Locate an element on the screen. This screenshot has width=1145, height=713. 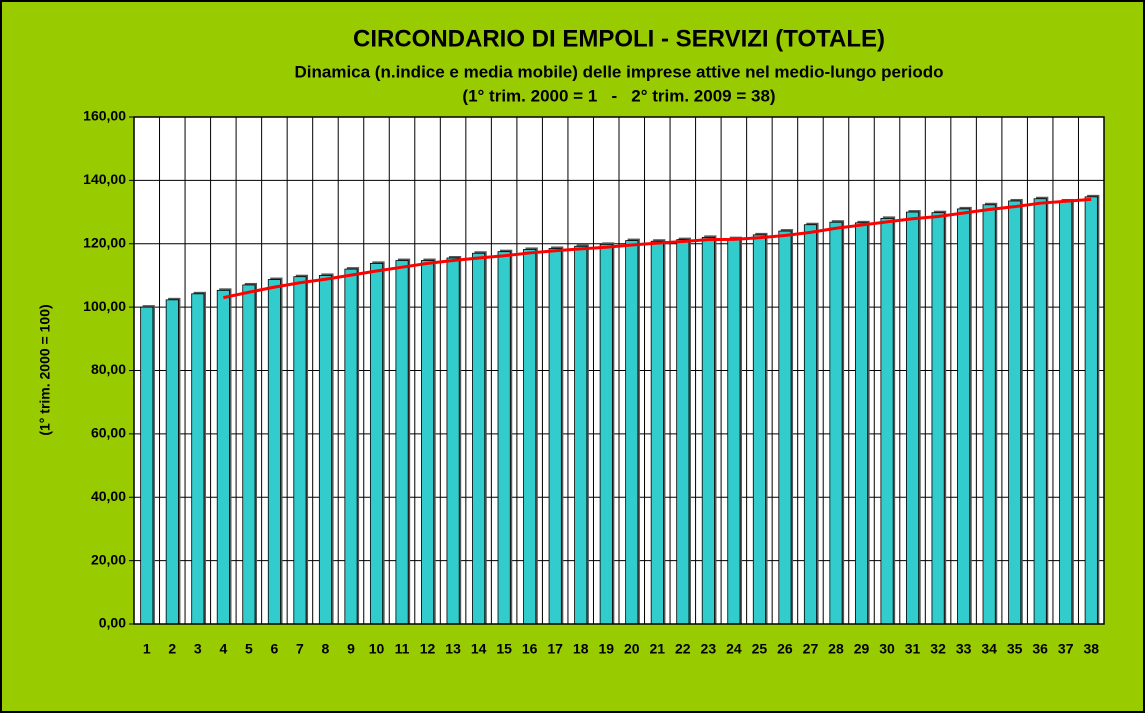
x-tick-label: 28 is located at coordinates (836, 649).